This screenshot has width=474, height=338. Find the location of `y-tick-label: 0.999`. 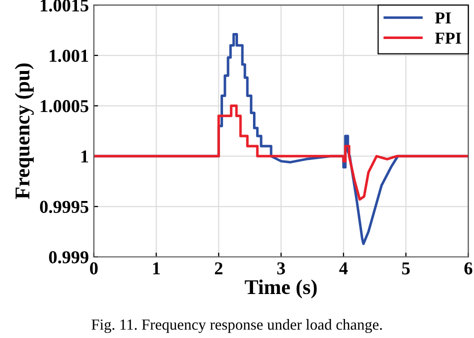

y-tick-label: 0.999 is located at coordinates (68, 257).